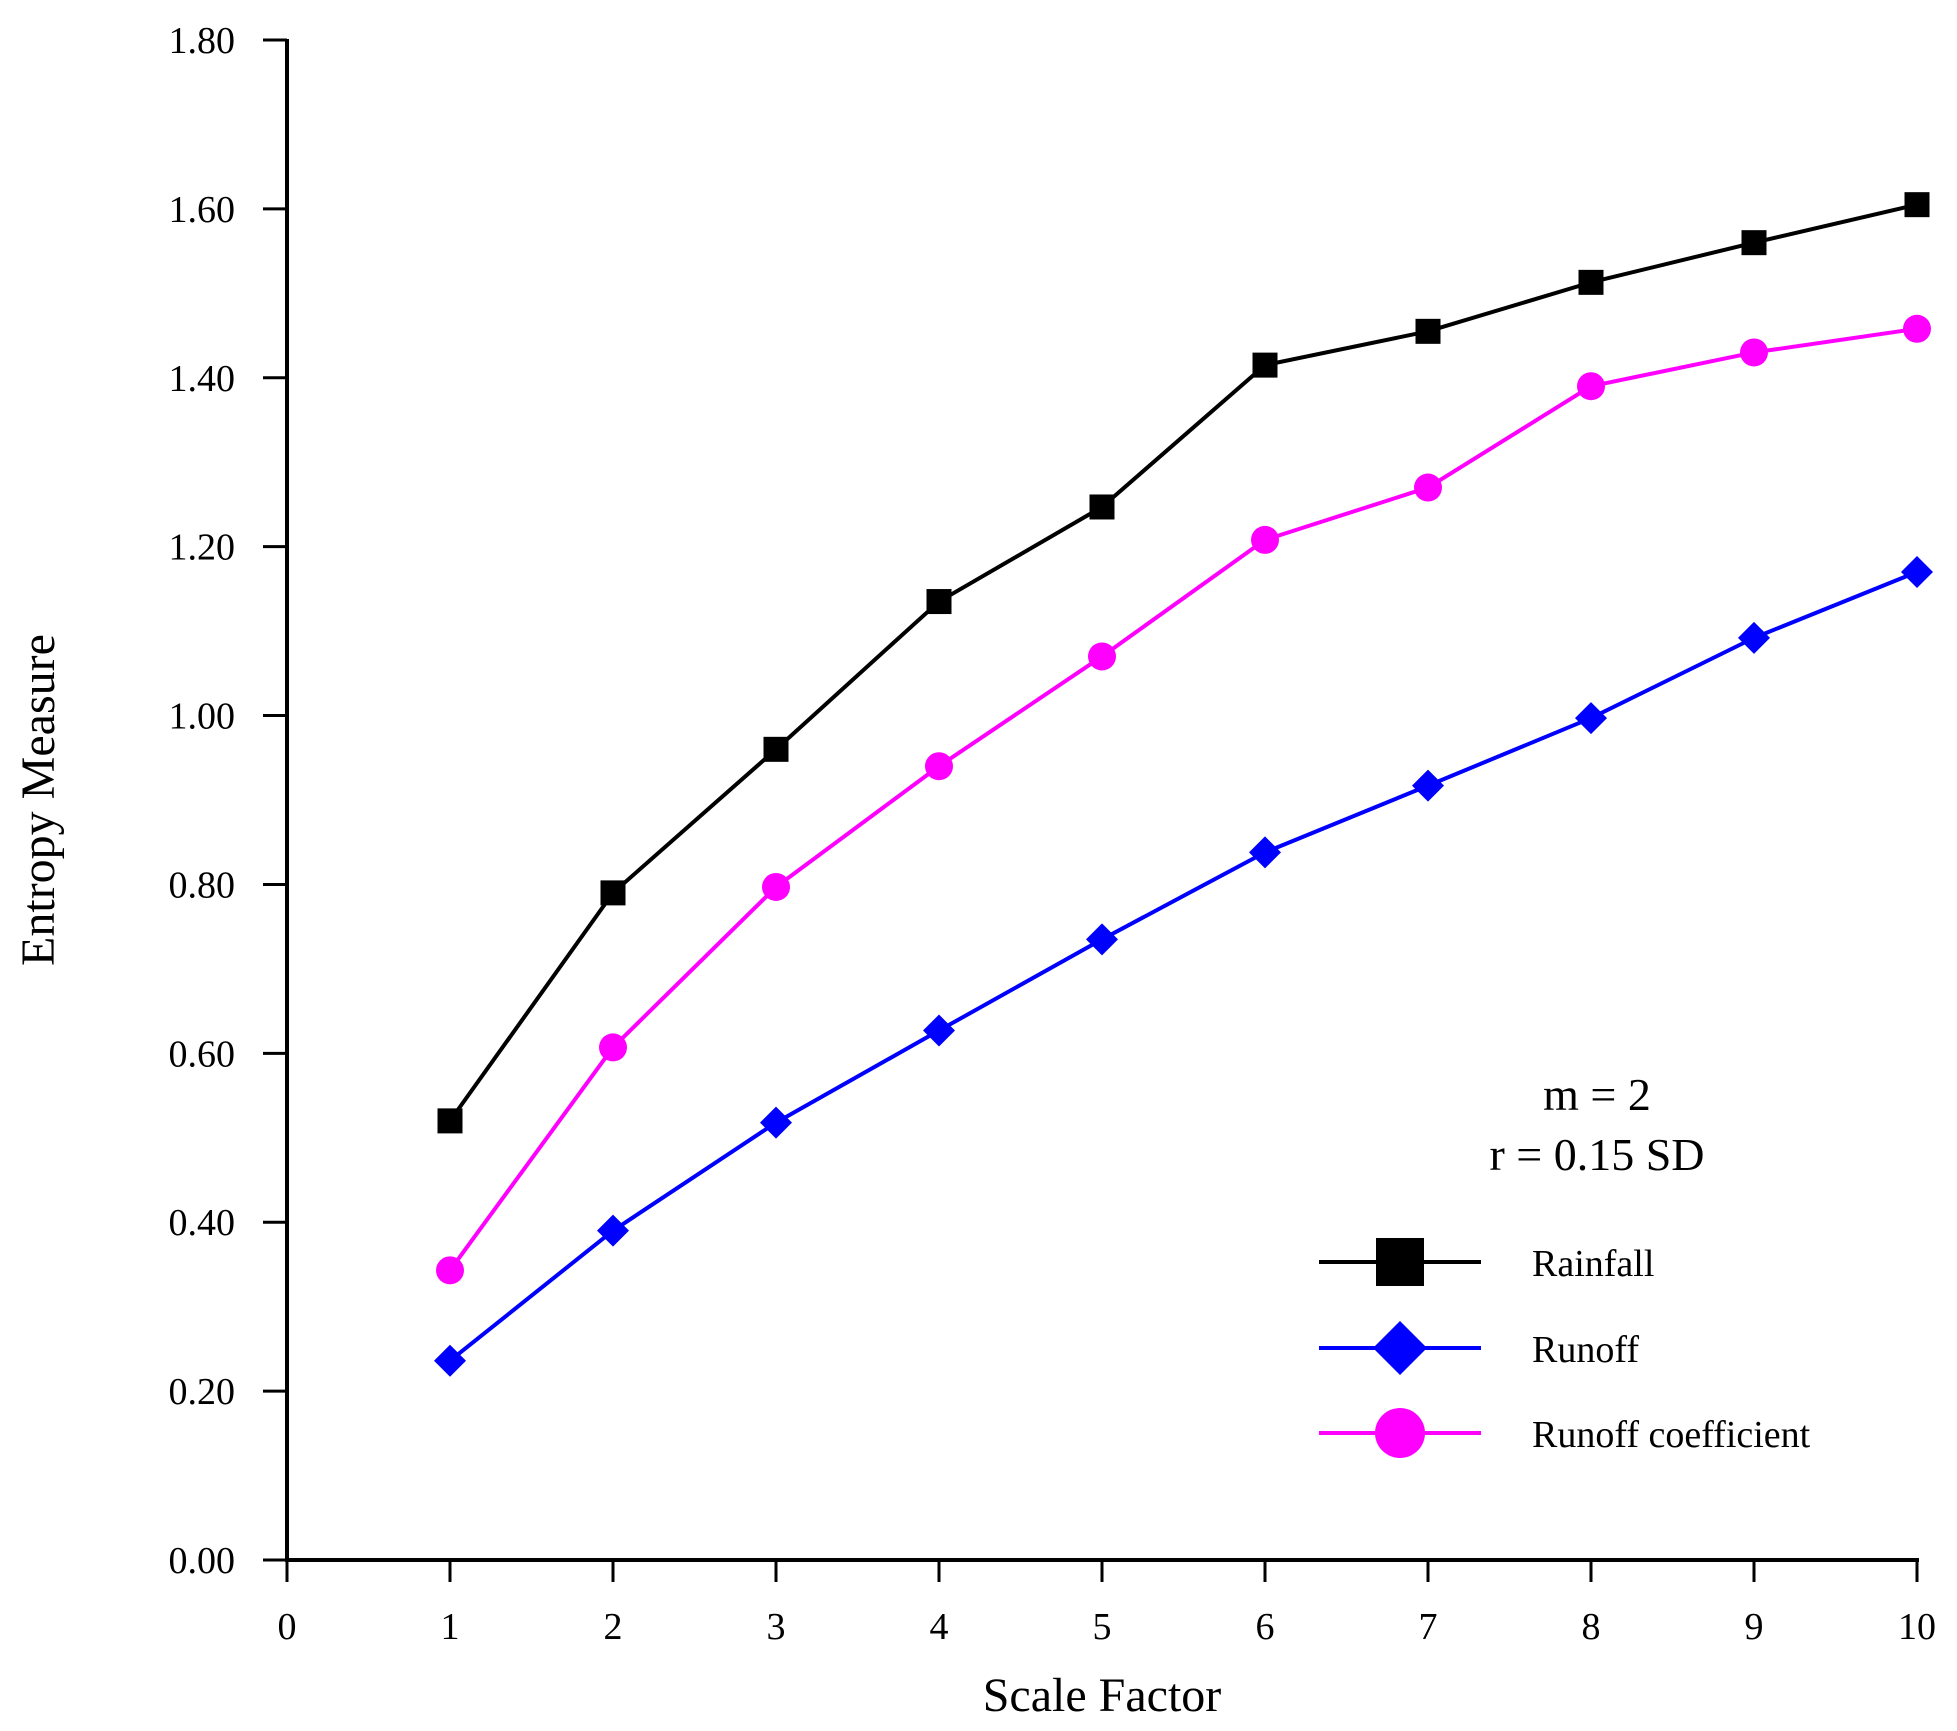  I want to click on x-tick-label: 3, so click(776, 1627).